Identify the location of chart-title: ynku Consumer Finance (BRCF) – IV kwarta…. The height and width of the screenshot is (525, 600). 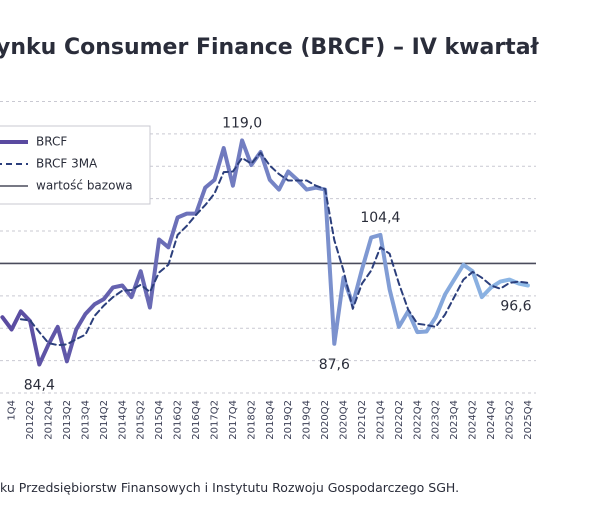
(270, 47).